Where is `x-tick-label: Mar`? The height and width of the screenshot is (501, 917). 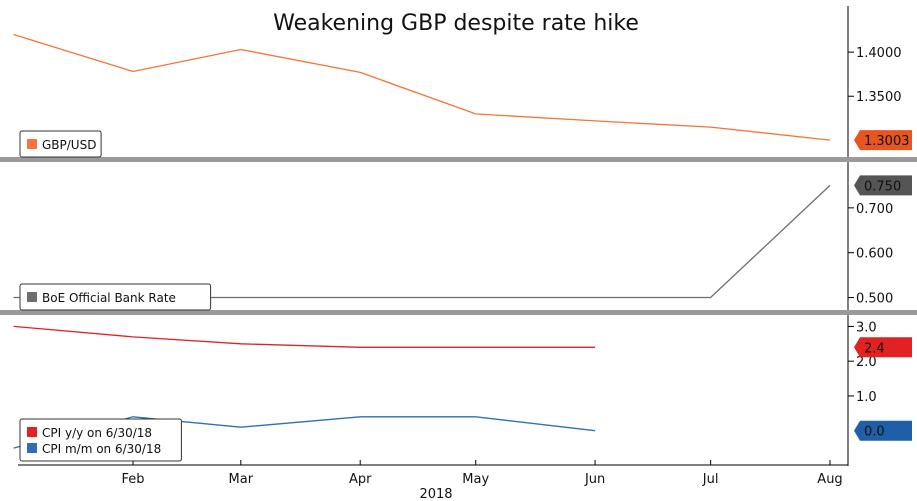 x-tick-label: Mar is located at coordinates (241, 479).